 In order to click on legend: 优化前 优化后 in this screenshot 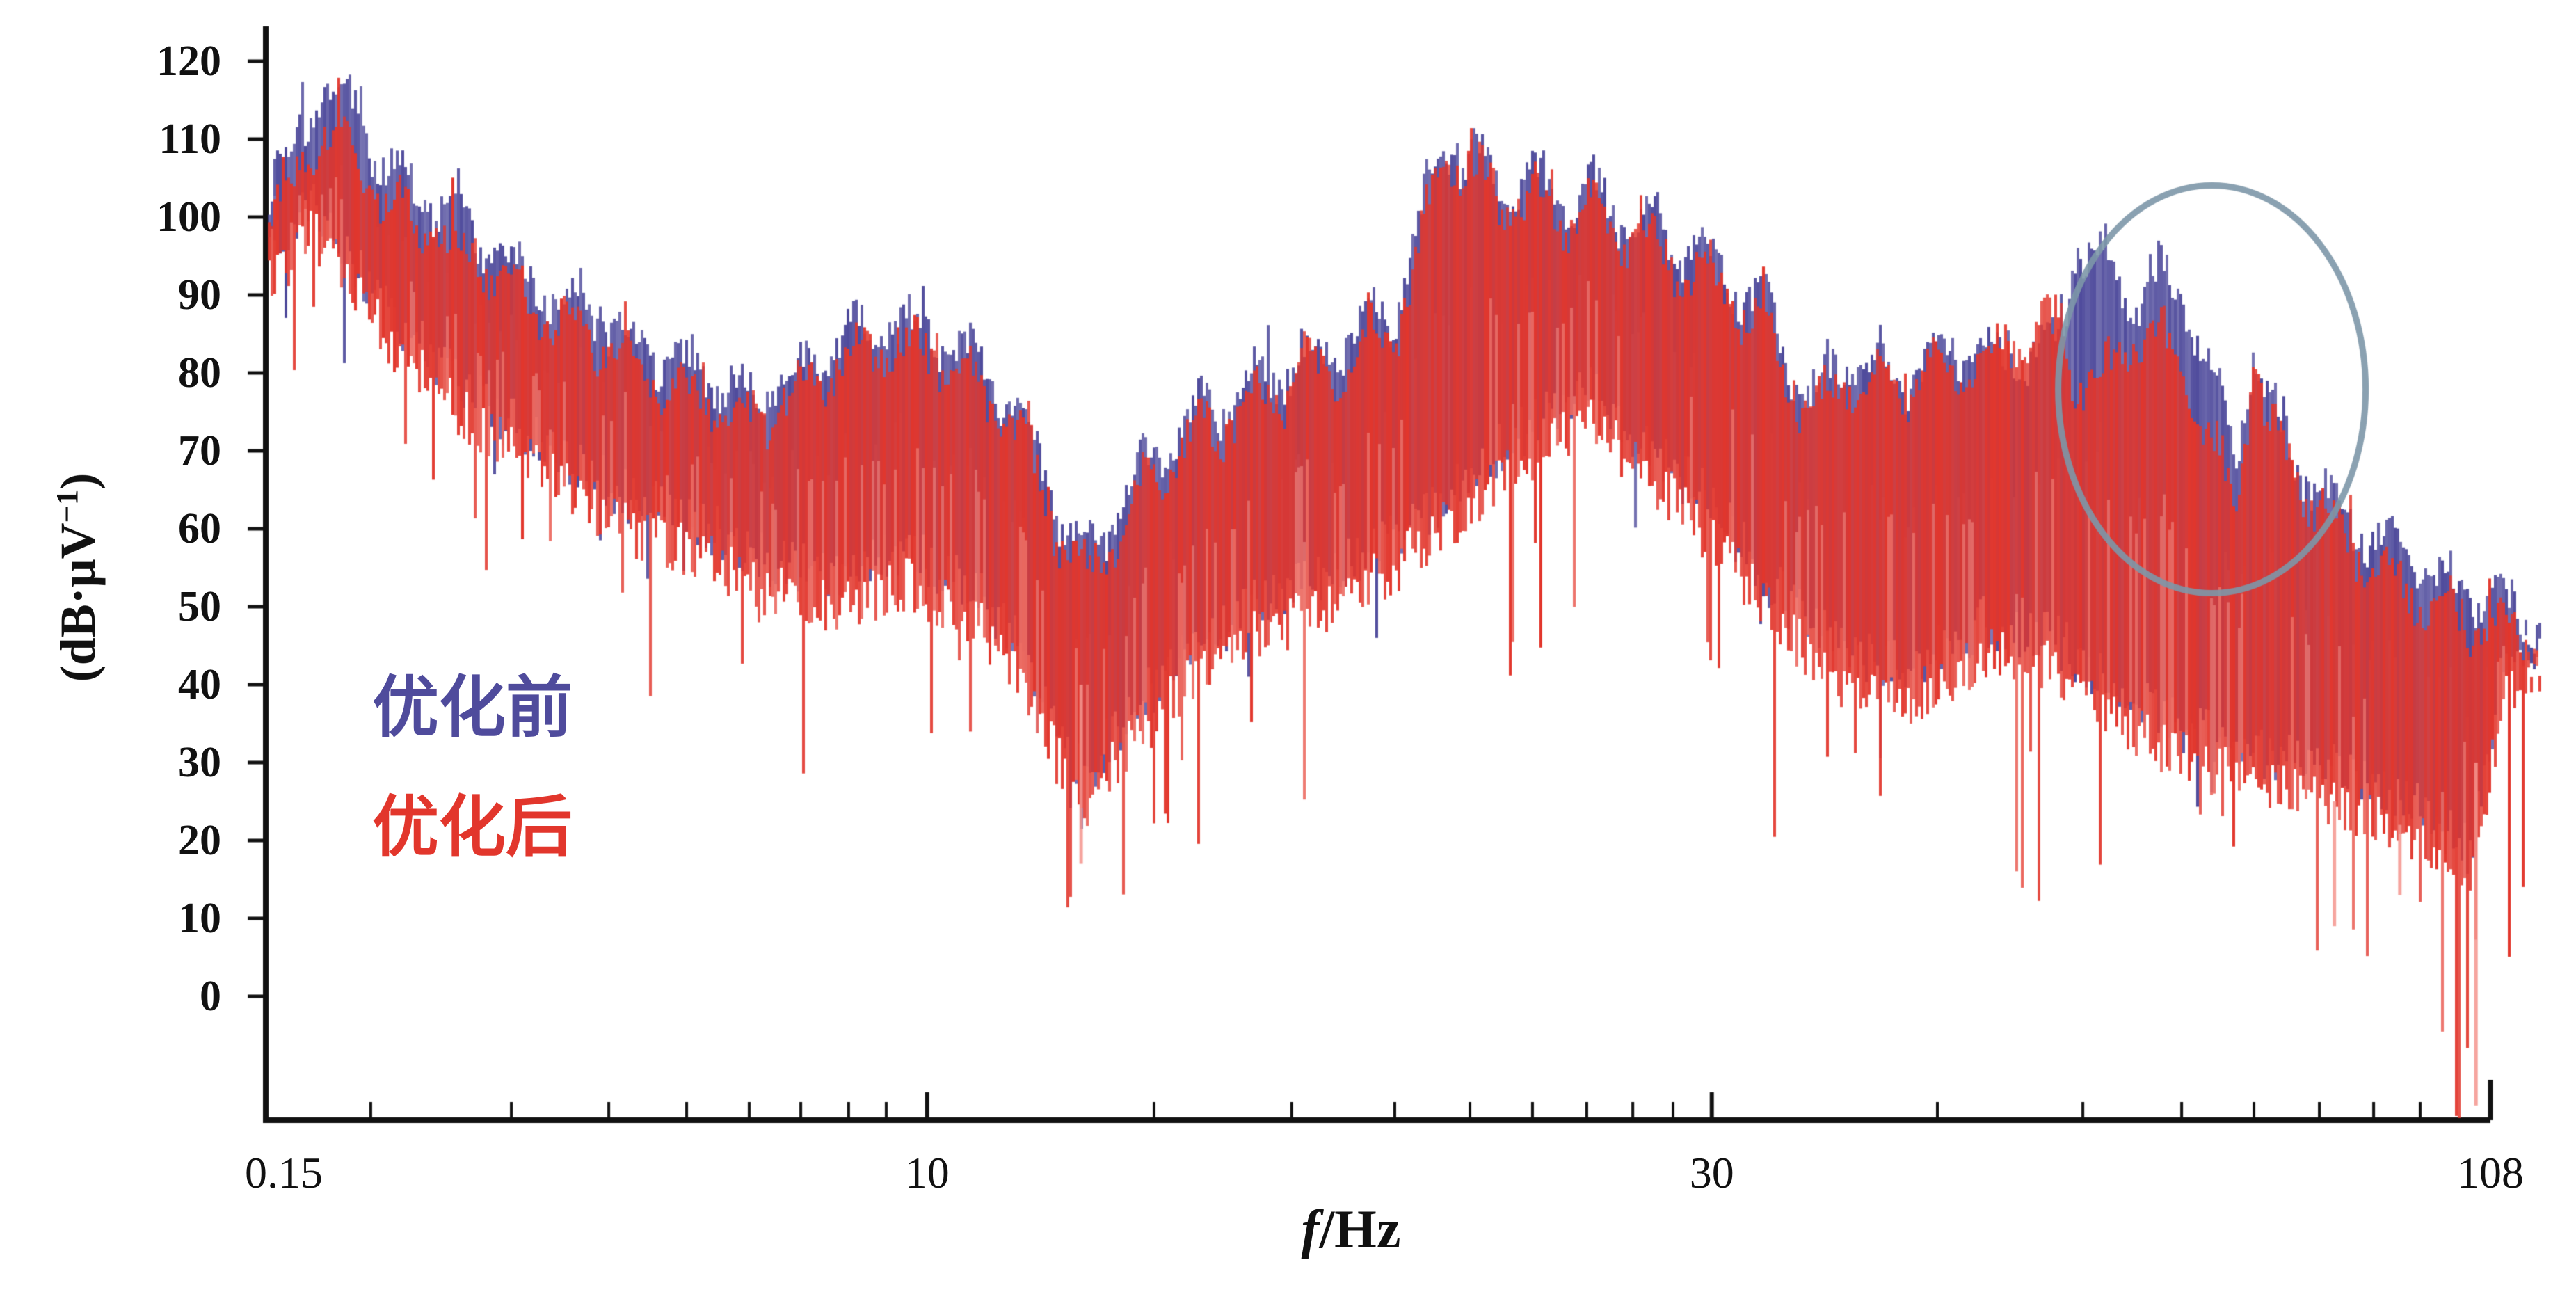, I will do `click(472, 793)`.